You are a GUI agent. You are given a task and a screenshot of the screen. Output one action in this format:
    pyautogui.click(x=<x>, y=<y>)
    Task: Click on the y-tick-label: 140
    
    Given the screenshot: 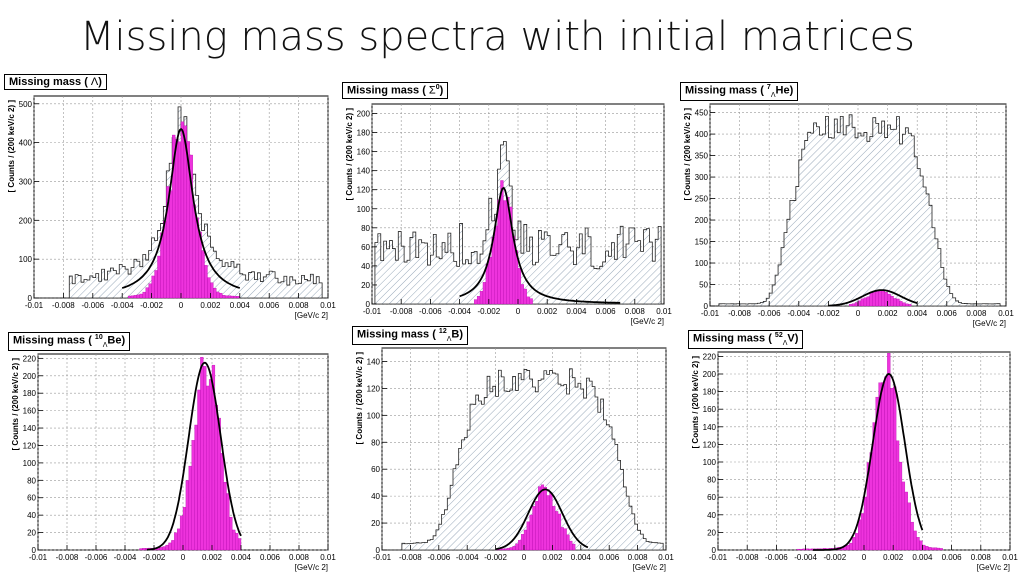 What is the action you would take?
    pyautogui.click(x=710, y=427)
    